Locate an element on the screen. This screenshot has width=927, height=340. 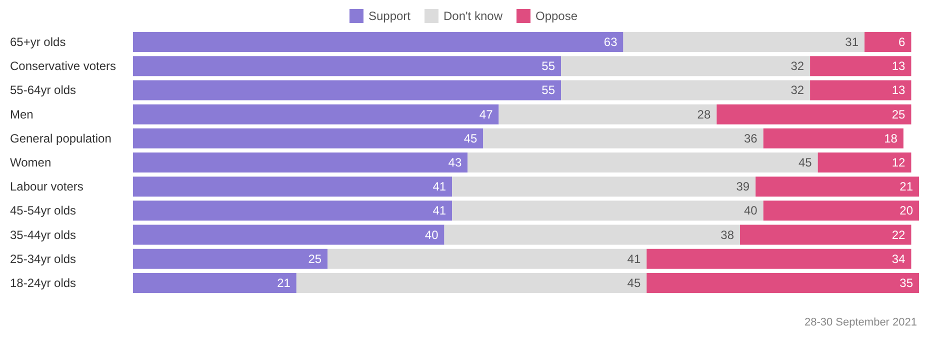
data-label: 31 is located at coordinates (852, 42).